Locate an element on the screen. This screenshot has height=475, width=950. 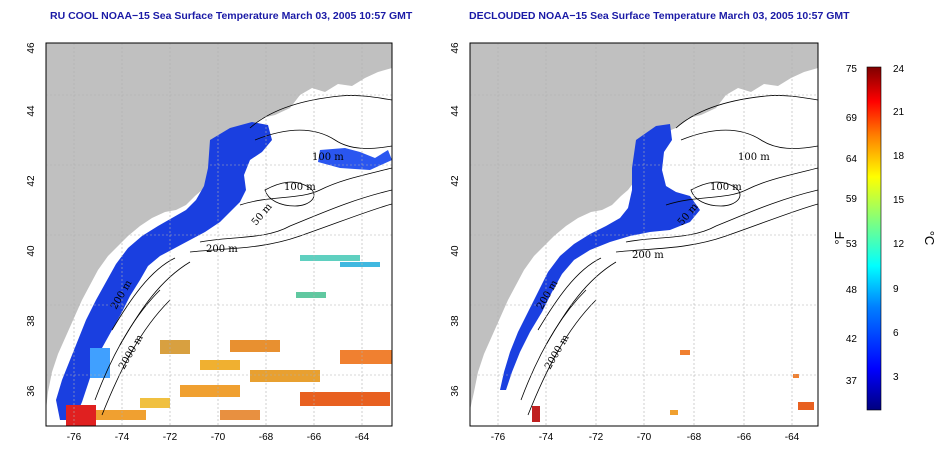
right-x-axis: -76 -74 -72 -70 -68 -66 -64 is located at coordinates (645, 437).